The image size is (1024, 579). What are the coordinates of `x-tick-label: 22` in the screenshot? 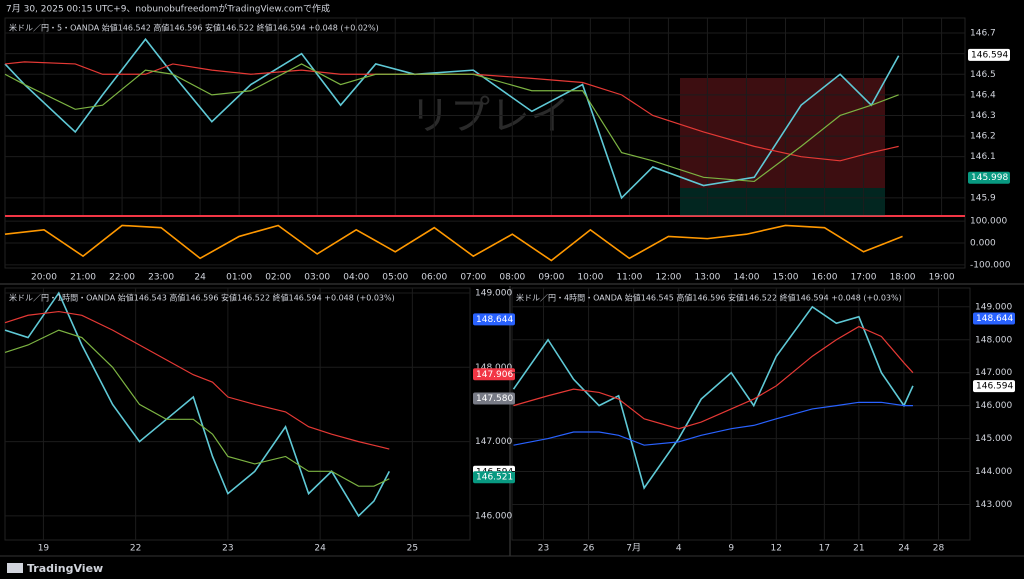 It's located at (135, 549).